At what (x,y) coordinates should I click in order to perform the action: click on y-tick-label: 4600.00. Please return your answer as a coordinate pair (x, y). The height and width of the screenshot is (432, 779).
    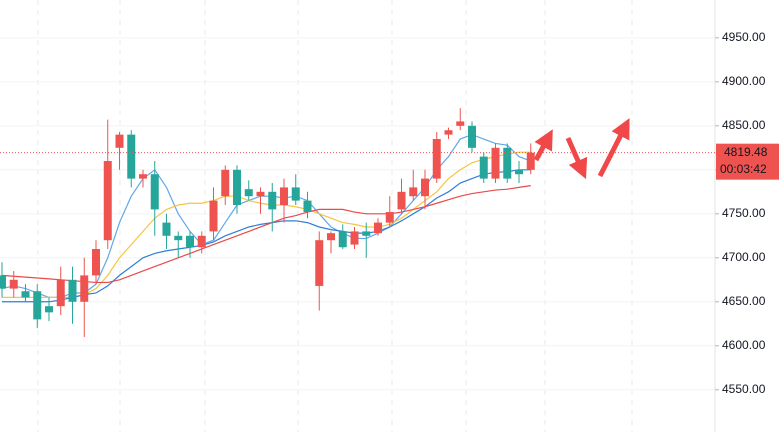
    Looking at the image, I should click on (744, 345).